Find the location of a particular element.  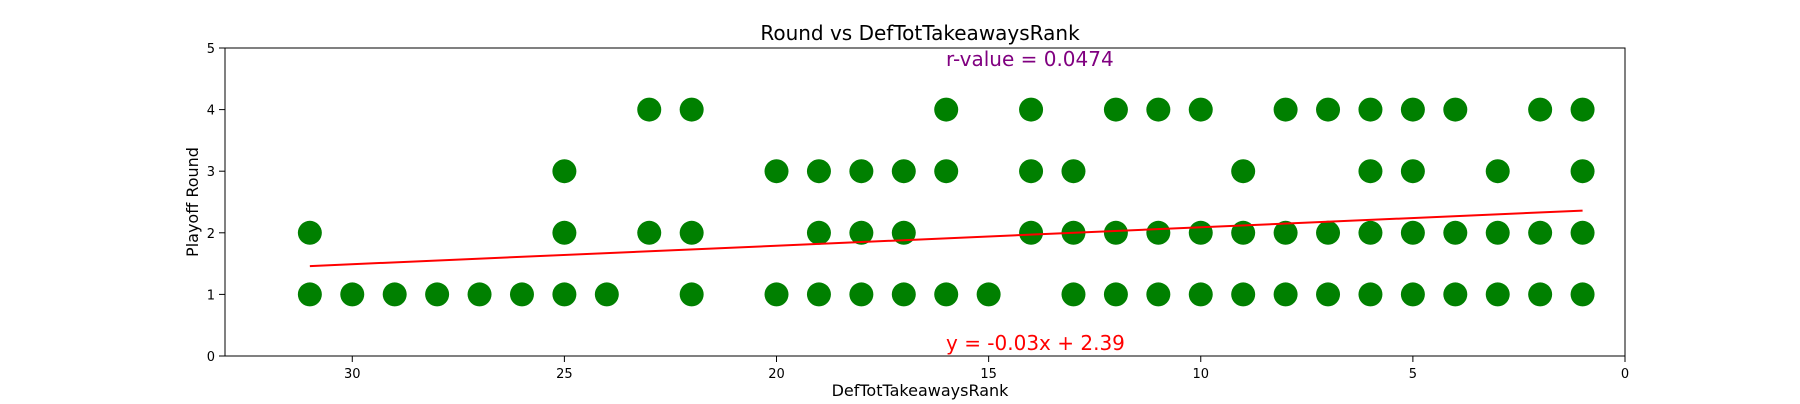

y-axis-label: Playoff Round is located at coordinates (192, 202).